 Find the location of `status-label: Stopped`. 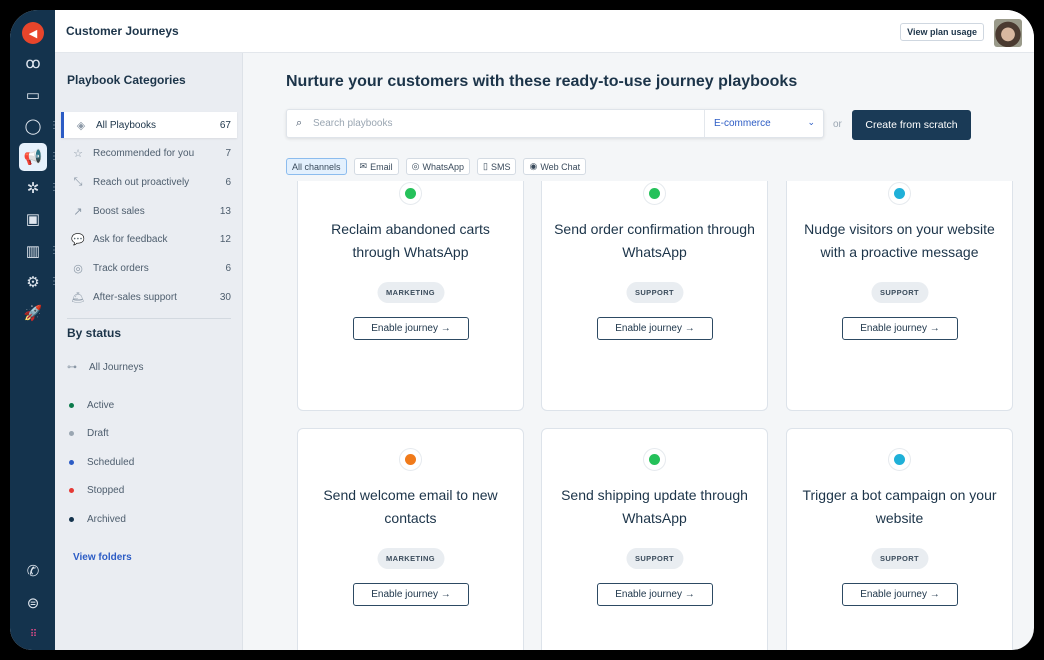

status-label: Stopped is located at coordinates (106, 491).